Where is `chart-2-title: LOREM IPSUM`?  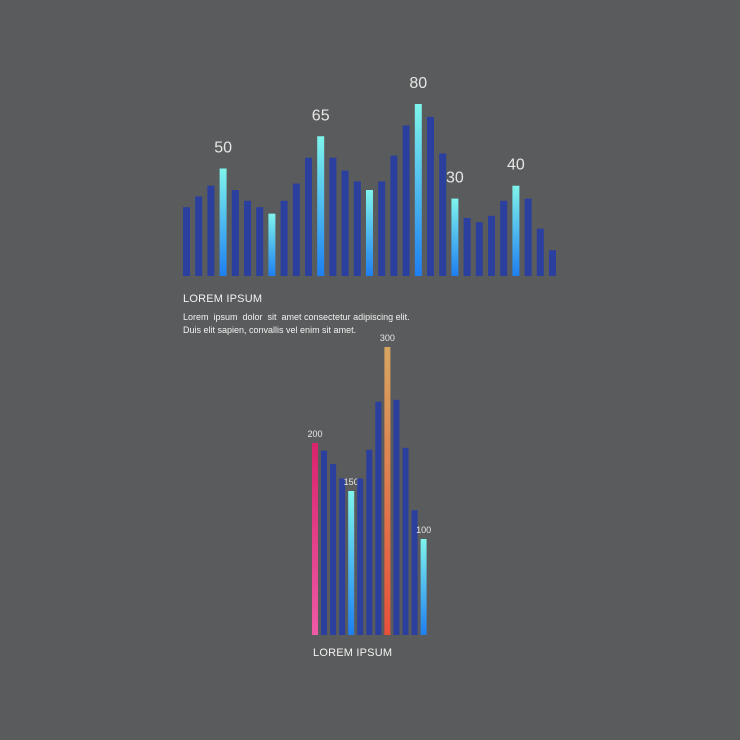
chart-2-title: LOREM IPSUM is located at coordinates (353, 653).